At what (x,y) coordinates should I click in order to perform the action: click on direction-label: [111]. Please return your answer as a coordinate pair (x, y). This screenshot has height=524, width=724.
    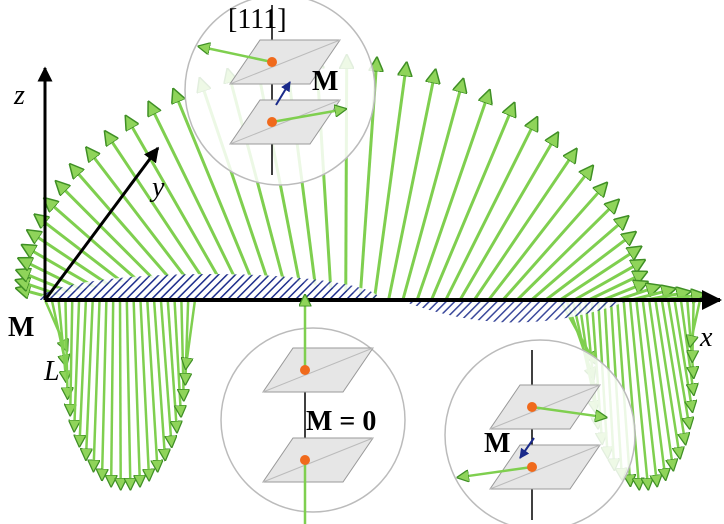
    Looking at the image, I should click on (257, 19).